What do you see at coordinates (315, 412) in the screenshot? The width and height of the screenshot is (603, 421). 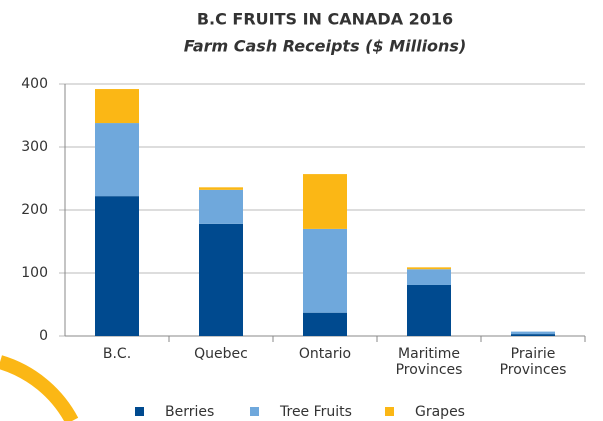 I see `legend-label: Tree Fruits` at bounding box center [315, 412].